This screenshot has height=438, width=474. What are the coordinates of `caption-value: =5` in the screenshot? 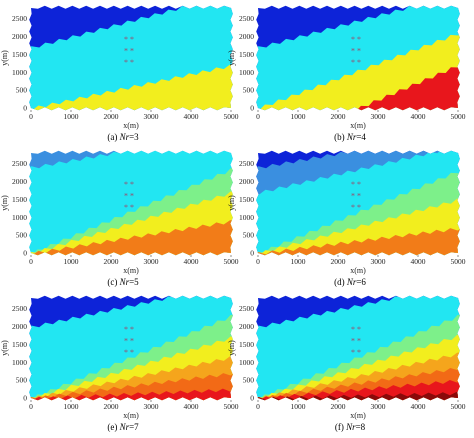 It's located at (134, 282).